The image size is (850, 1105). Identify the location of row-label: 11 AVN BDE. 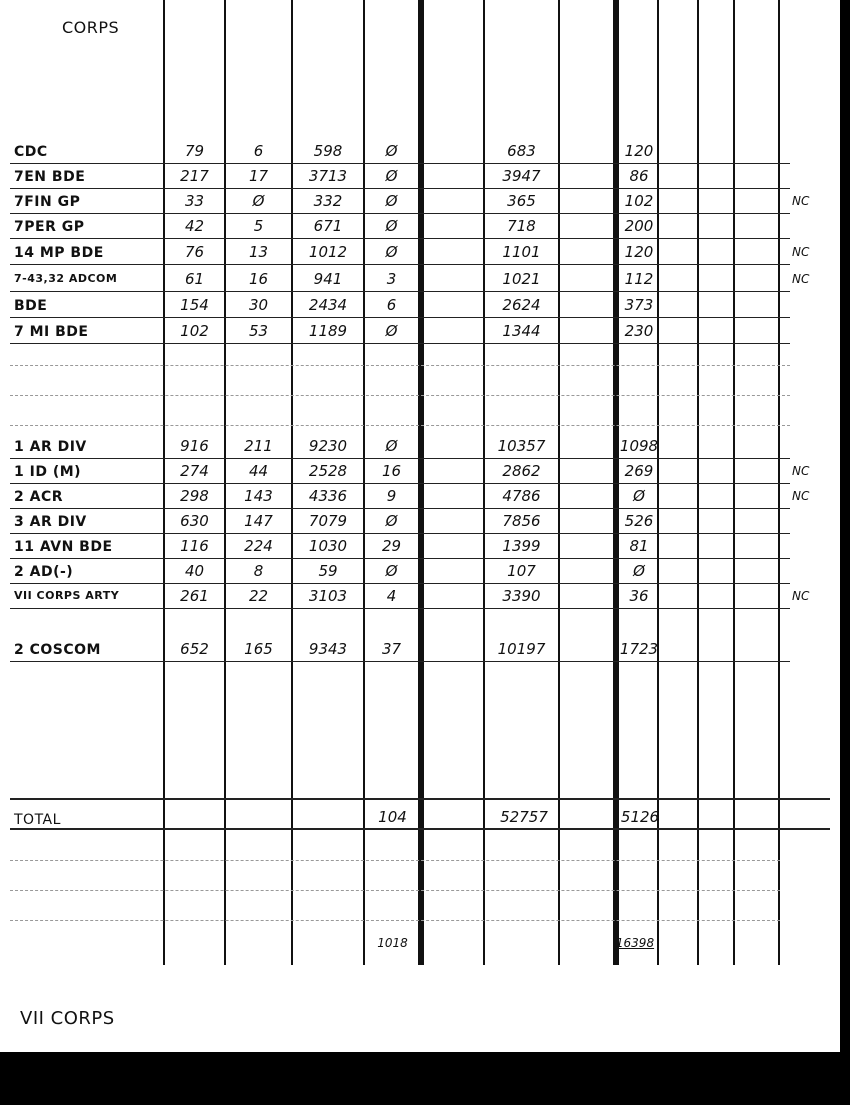
(63, 547).